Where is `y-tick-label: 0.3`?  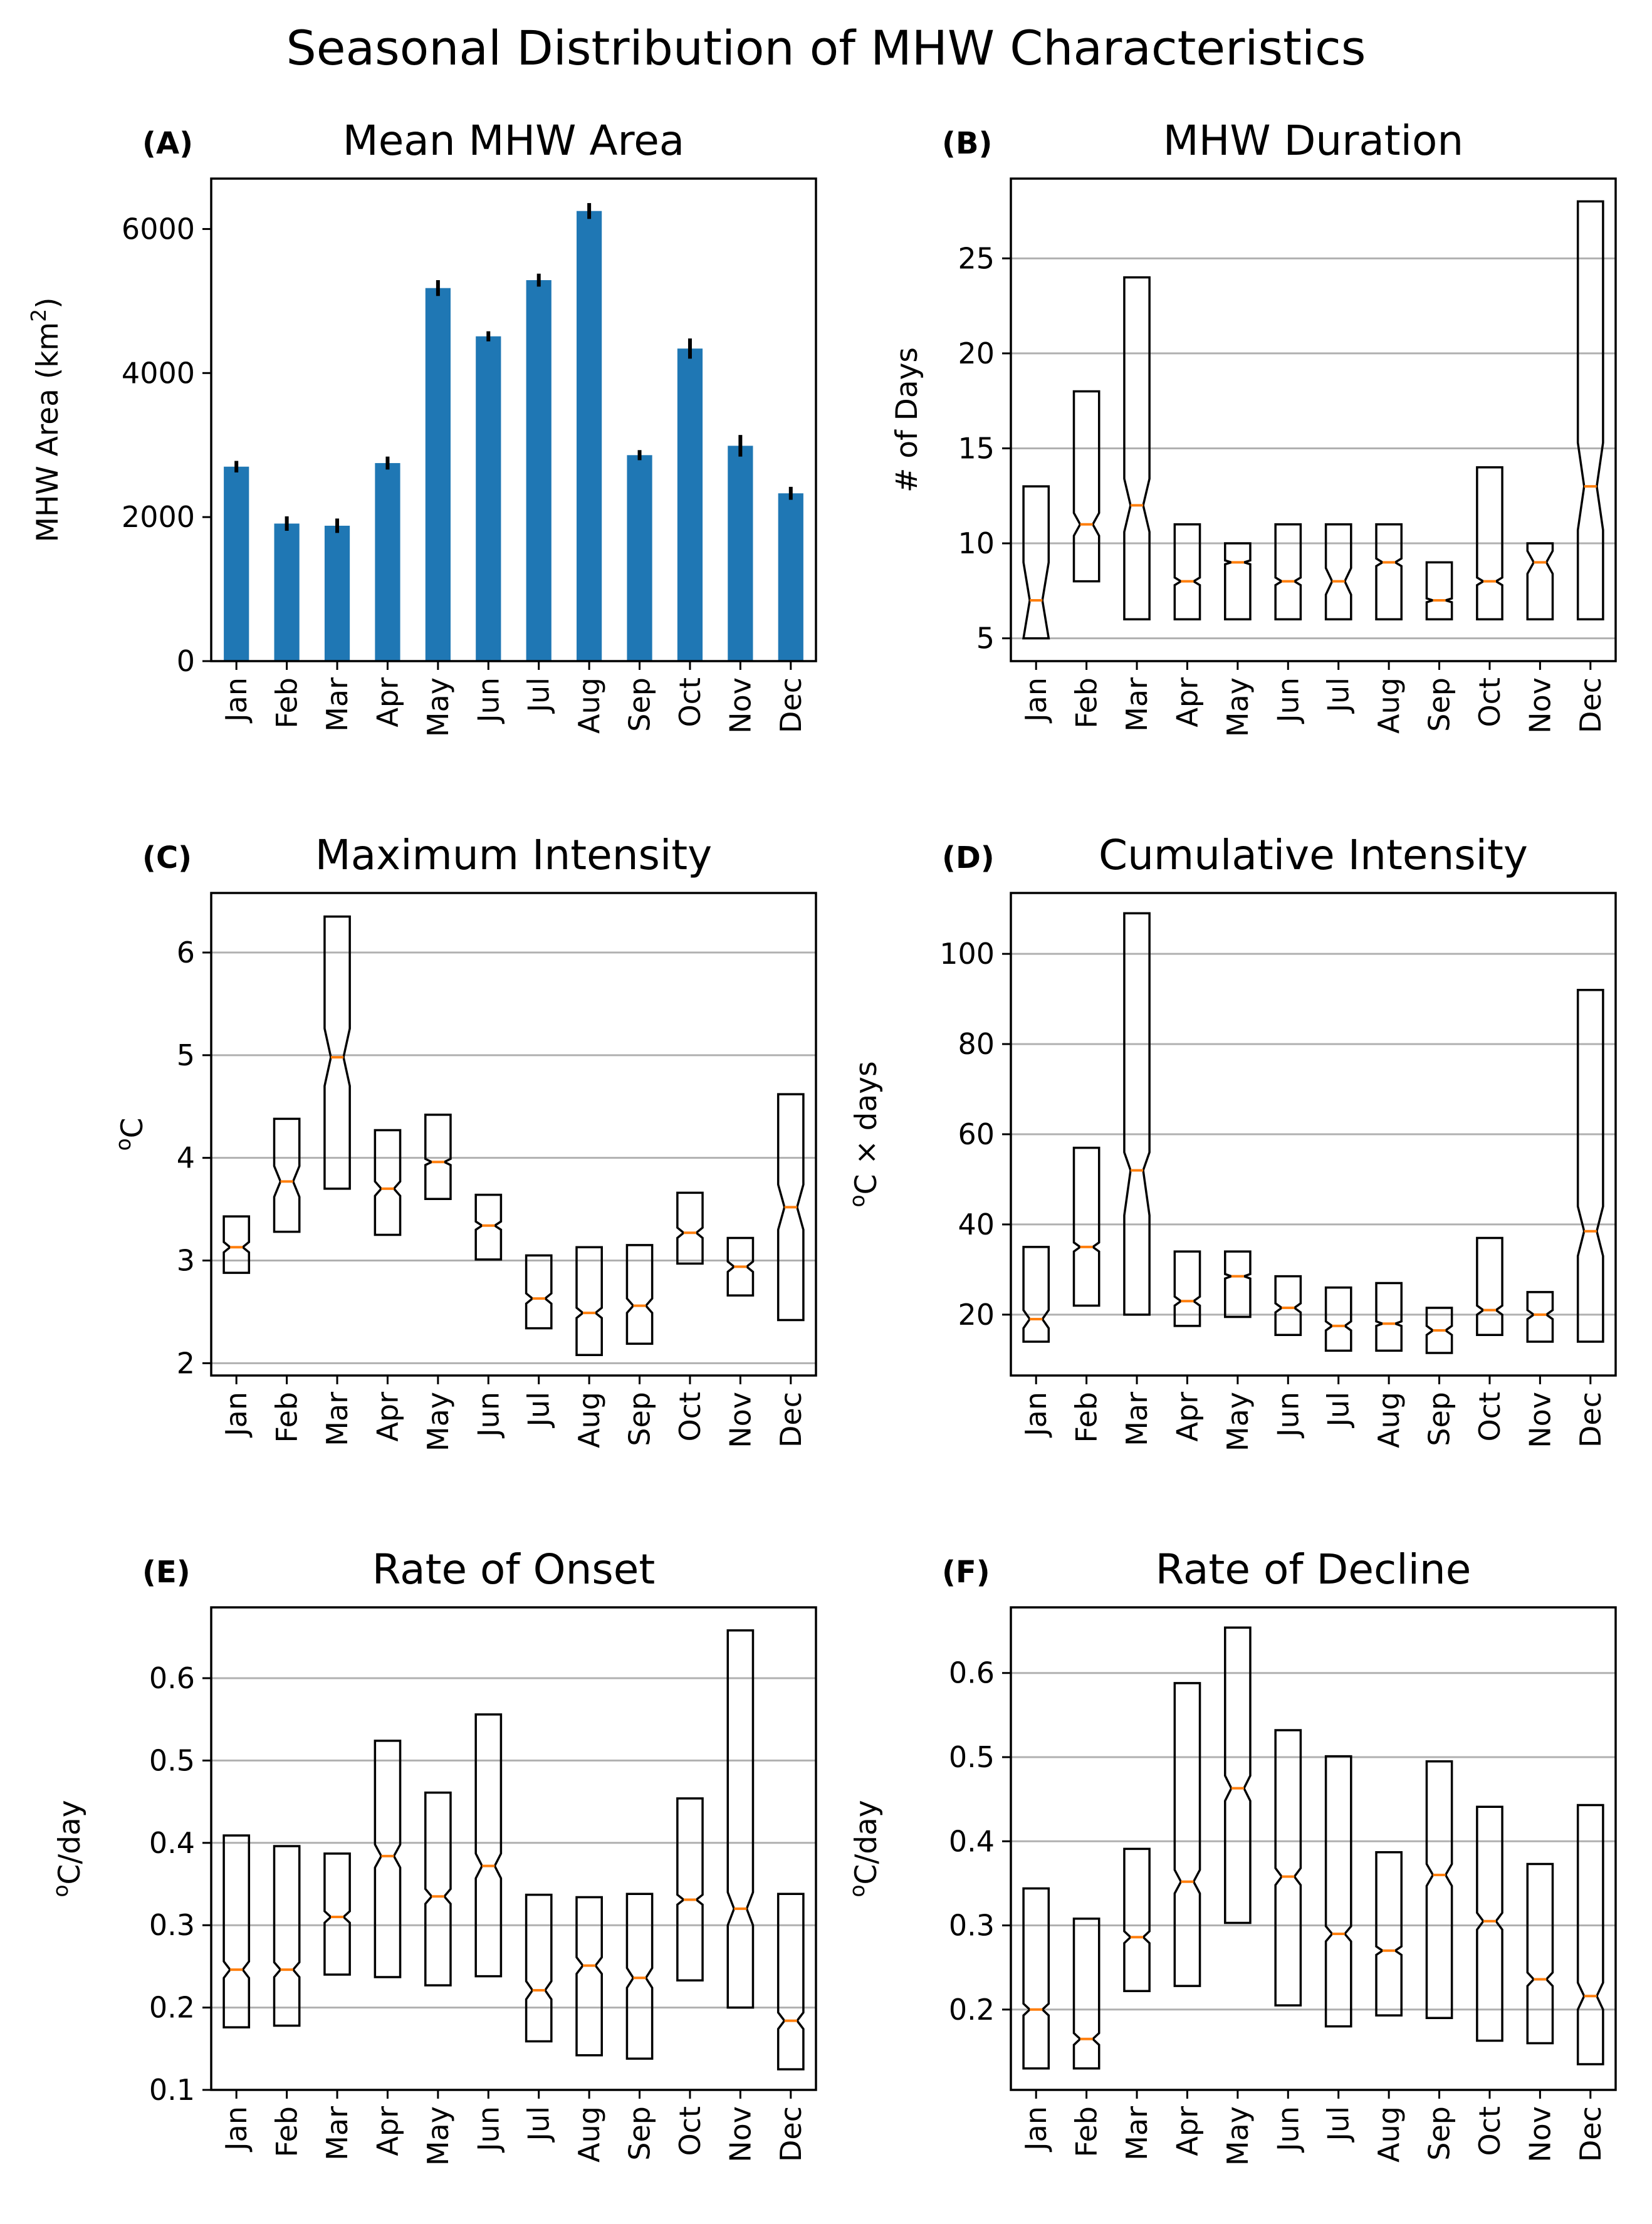 y-tick-label: 0.3 is located at coordinates (972, 1926).